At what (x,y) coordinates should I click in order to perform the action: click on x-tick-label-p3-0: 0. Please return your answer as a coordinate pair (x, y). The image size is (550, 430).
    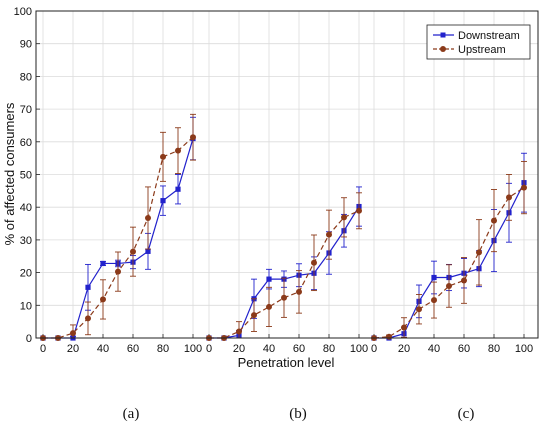
    Looking at the image, I should click on (374, 349).